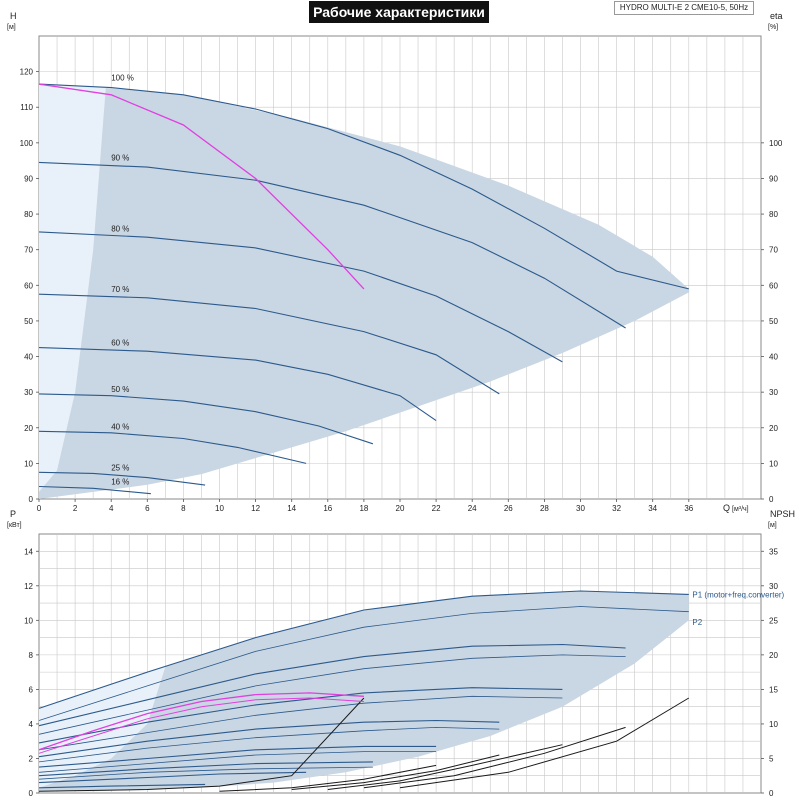  What do you see at coordinates (28, 463) in the screenshot?
I see `y-tick-label: 10` at bounding box center [28, 463].